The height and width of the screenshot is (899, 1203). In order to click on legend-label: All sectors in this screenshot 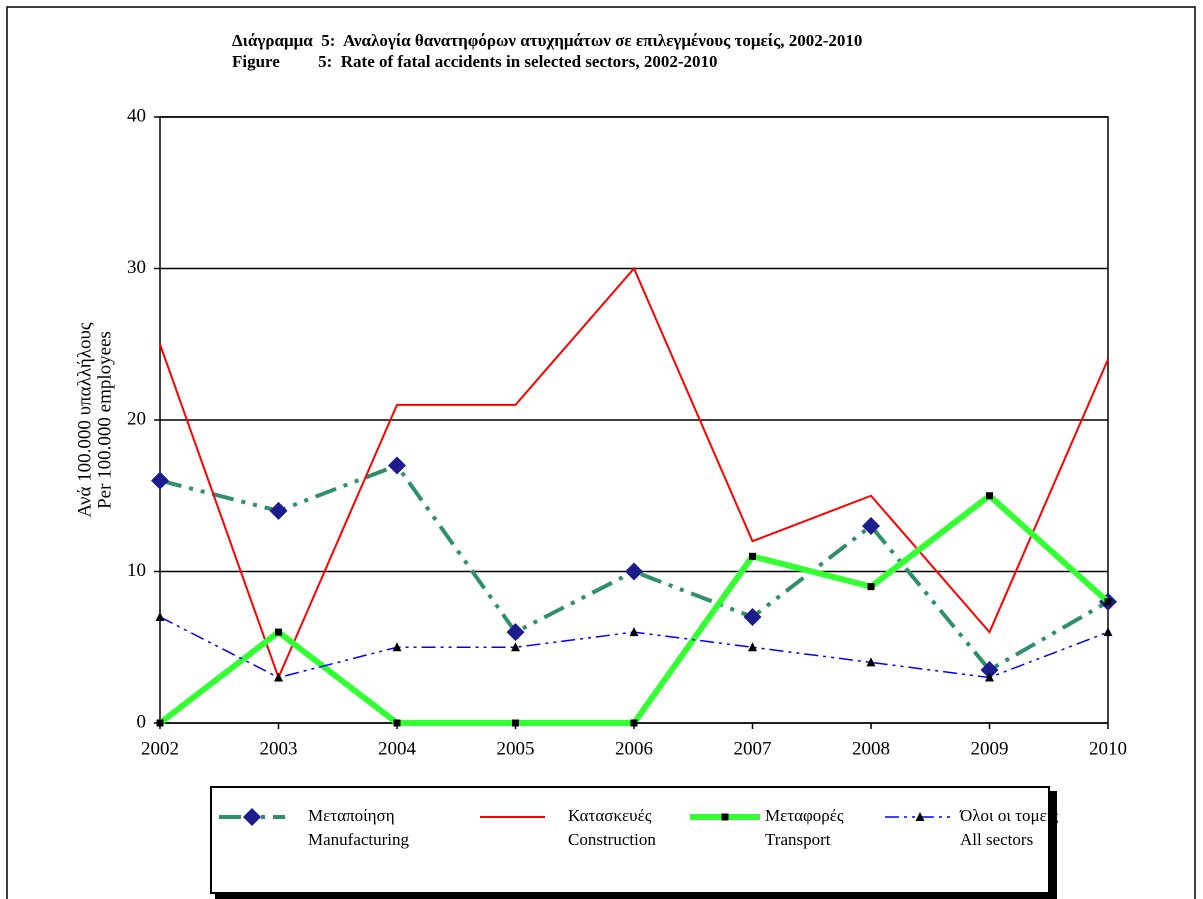, I will do `click(996, 839)`.